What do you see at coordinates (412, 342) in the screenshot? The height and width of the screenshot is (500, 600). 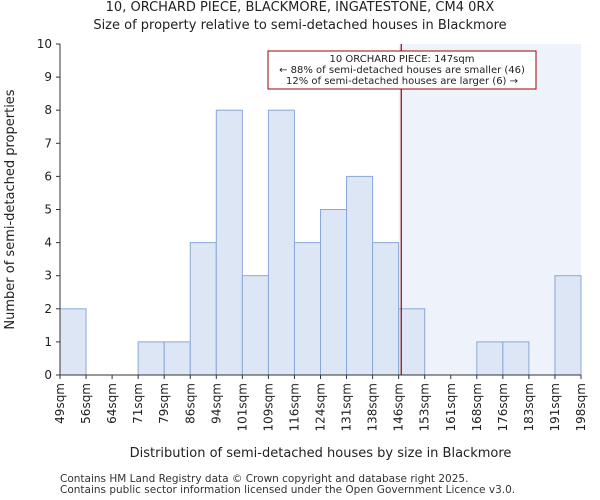 I see `bar-146sqm` at bounding box center [412, 342].